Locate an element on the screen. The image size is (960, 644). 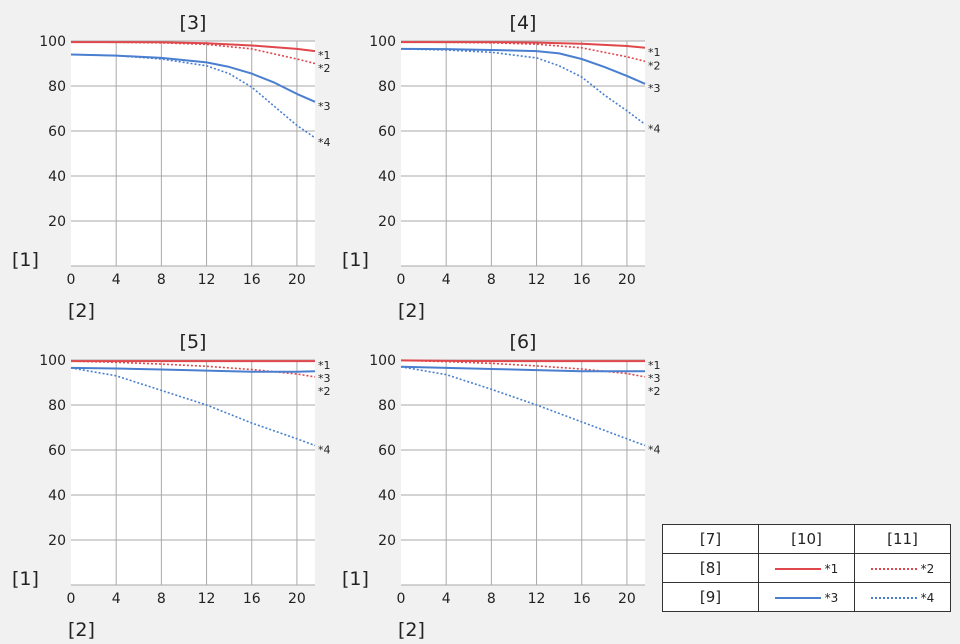
chart-title: [3] is located at coordinates (193, 23).